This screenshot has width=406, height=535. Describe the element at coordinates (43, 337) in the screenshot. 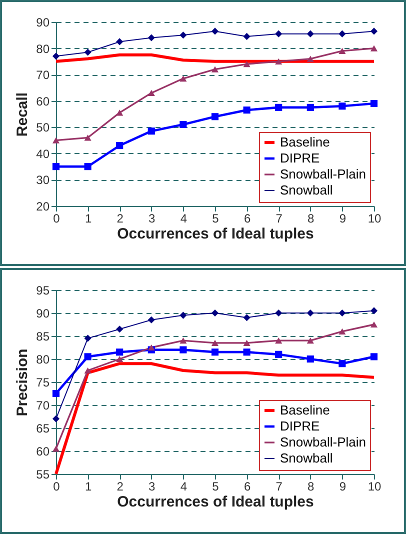

I see `y-tick-label: 85` at that location.